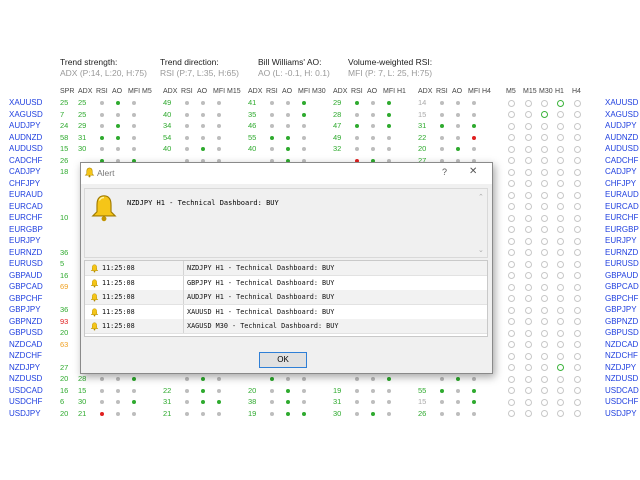 Image resolution: width=640 pixels, height=480 pixels. What do you see at coordinates (167, 390) in the screenshot?
I see `adx-value: 22` at bounding box center [167, 390].